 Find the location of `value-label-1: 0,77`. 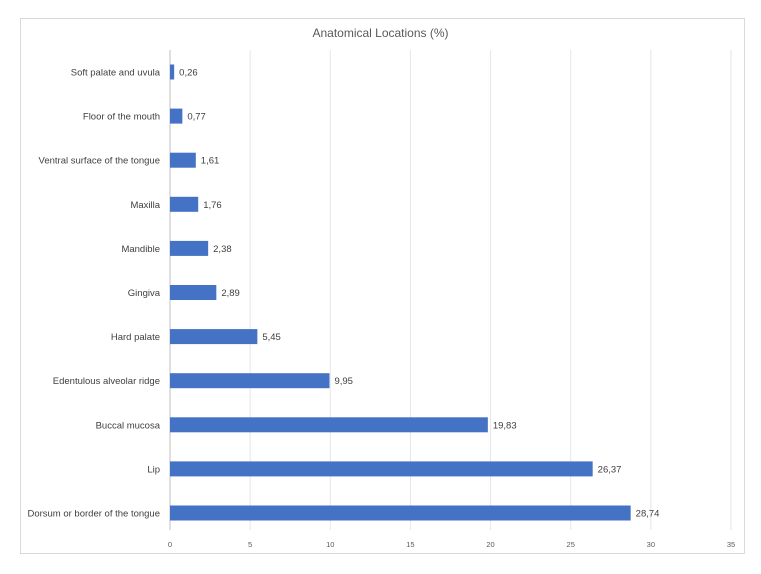

value-label-1: 0,77 is located at coordinates (196, 117).